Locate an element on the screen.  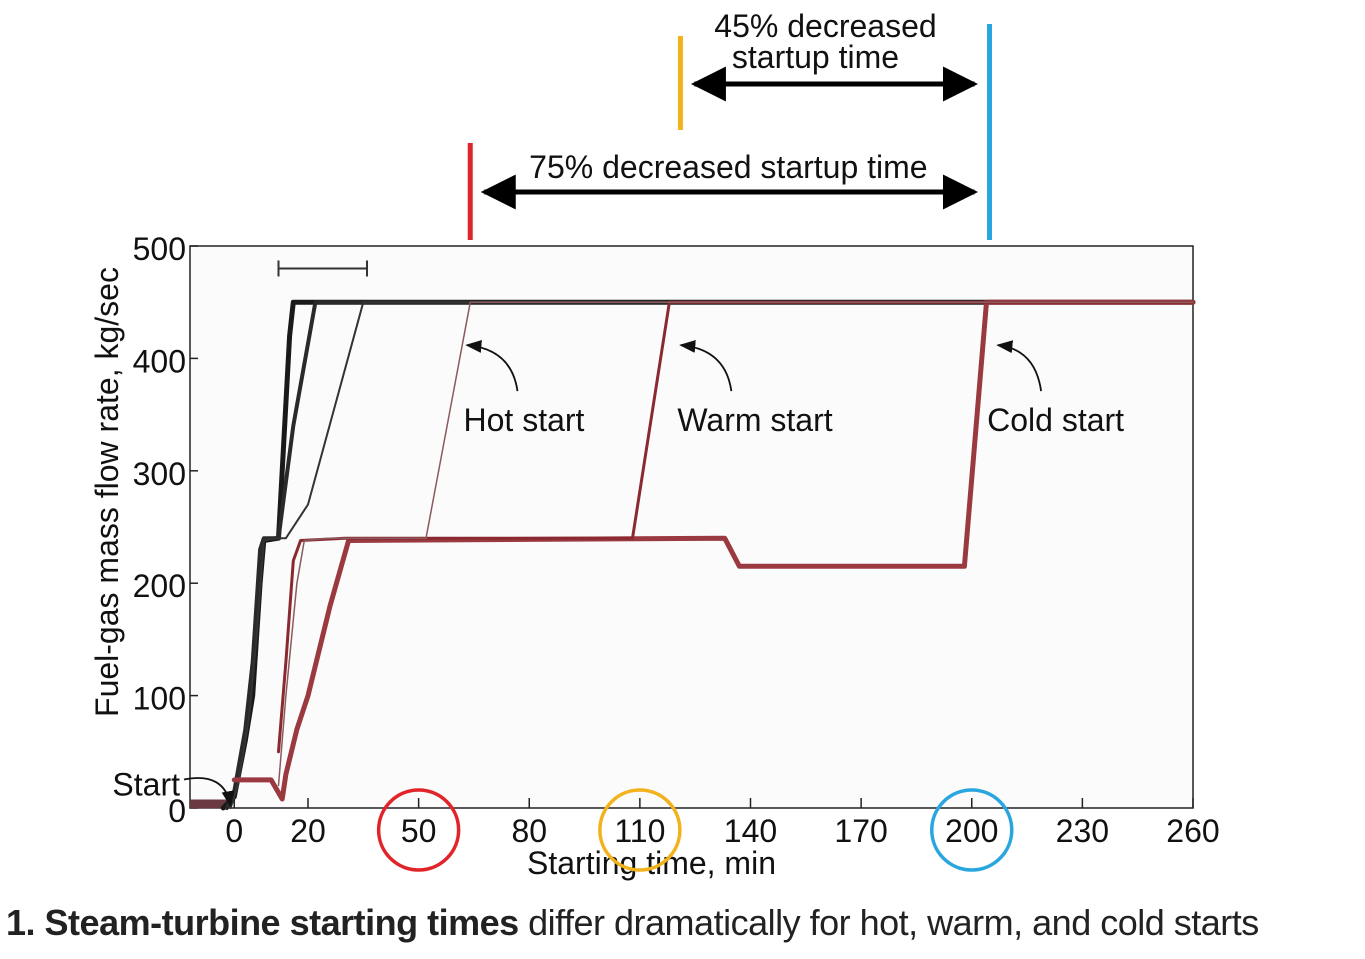
x-tick-label: 110 is located at coordinates (639, 831).